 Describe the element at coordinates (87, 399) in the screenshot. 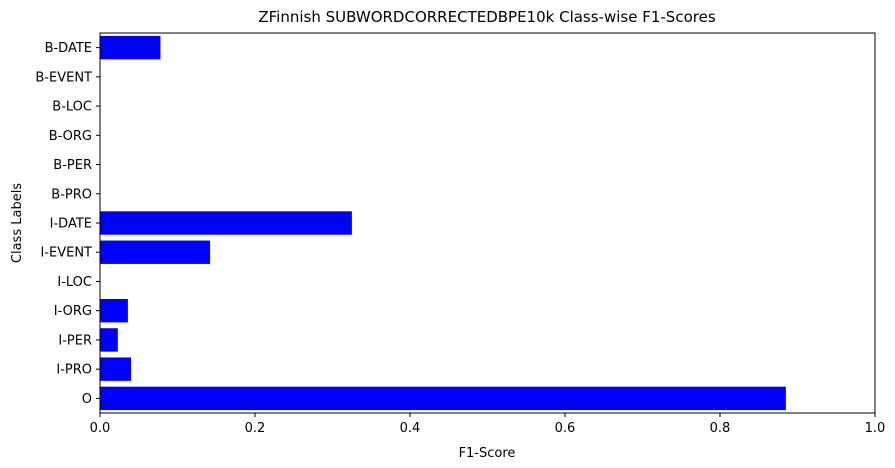

I see `y-tick-label: O` at that location.